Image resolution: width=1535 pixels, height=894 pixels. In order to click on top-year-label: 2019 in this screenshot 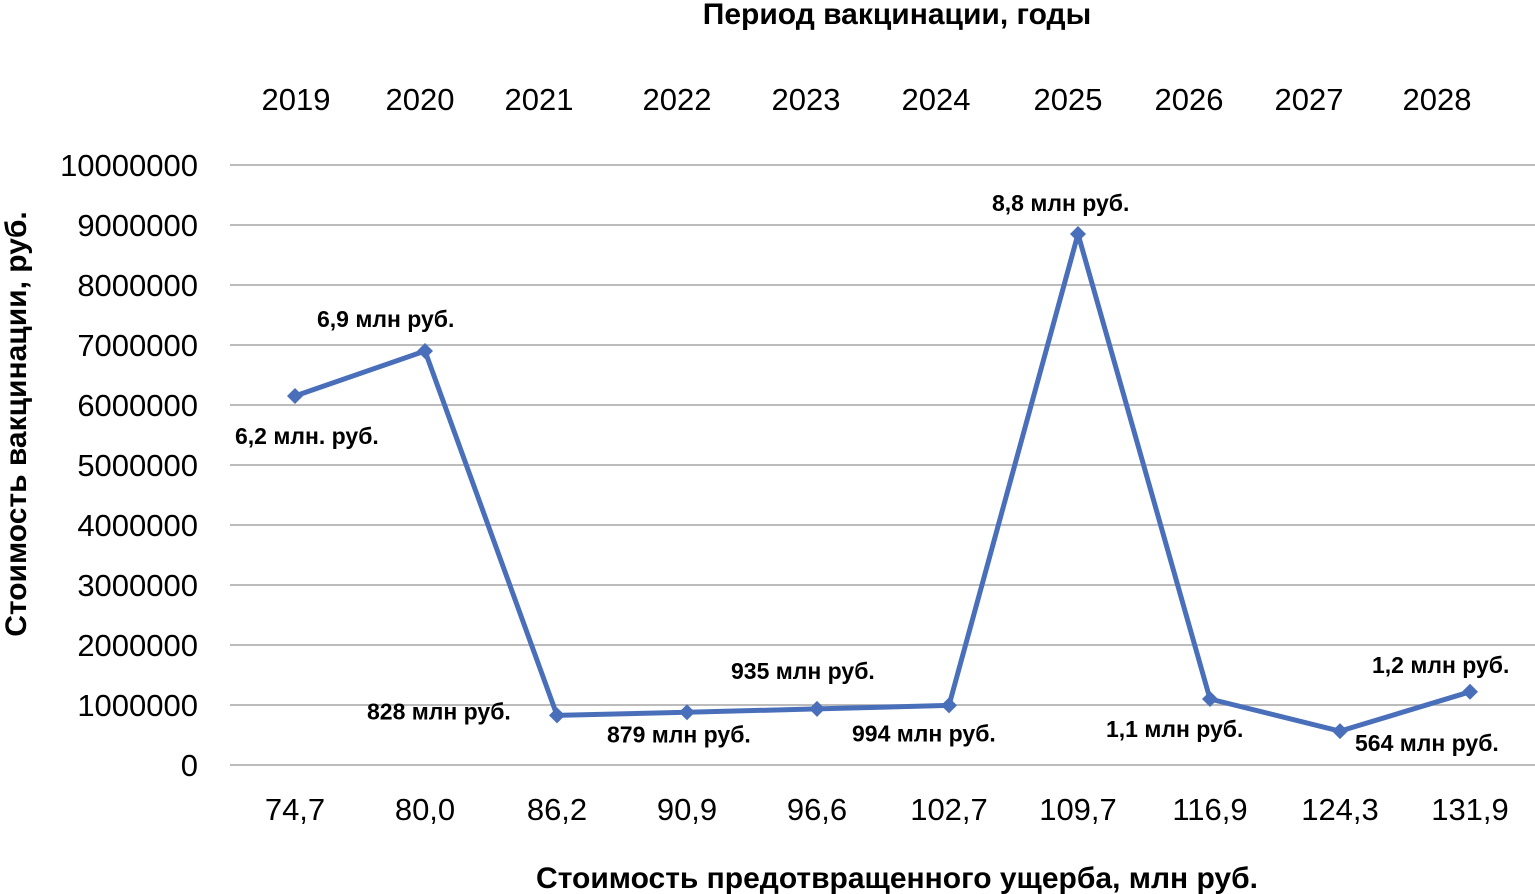, I will do `click(296, 99)`.